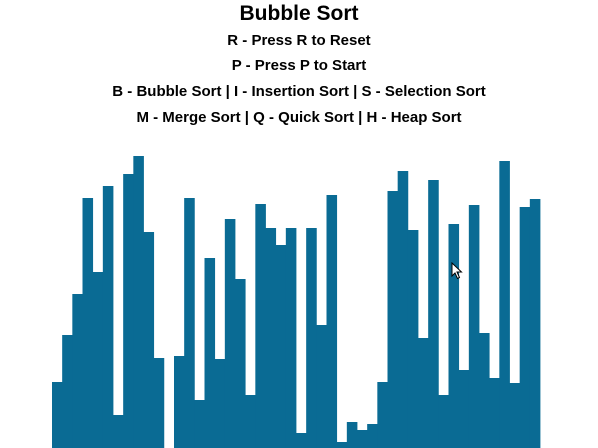 The height and width of the screenshot is (448, 598). I want to click on algorithm-title: Bubble Sort, so click(299, 13).